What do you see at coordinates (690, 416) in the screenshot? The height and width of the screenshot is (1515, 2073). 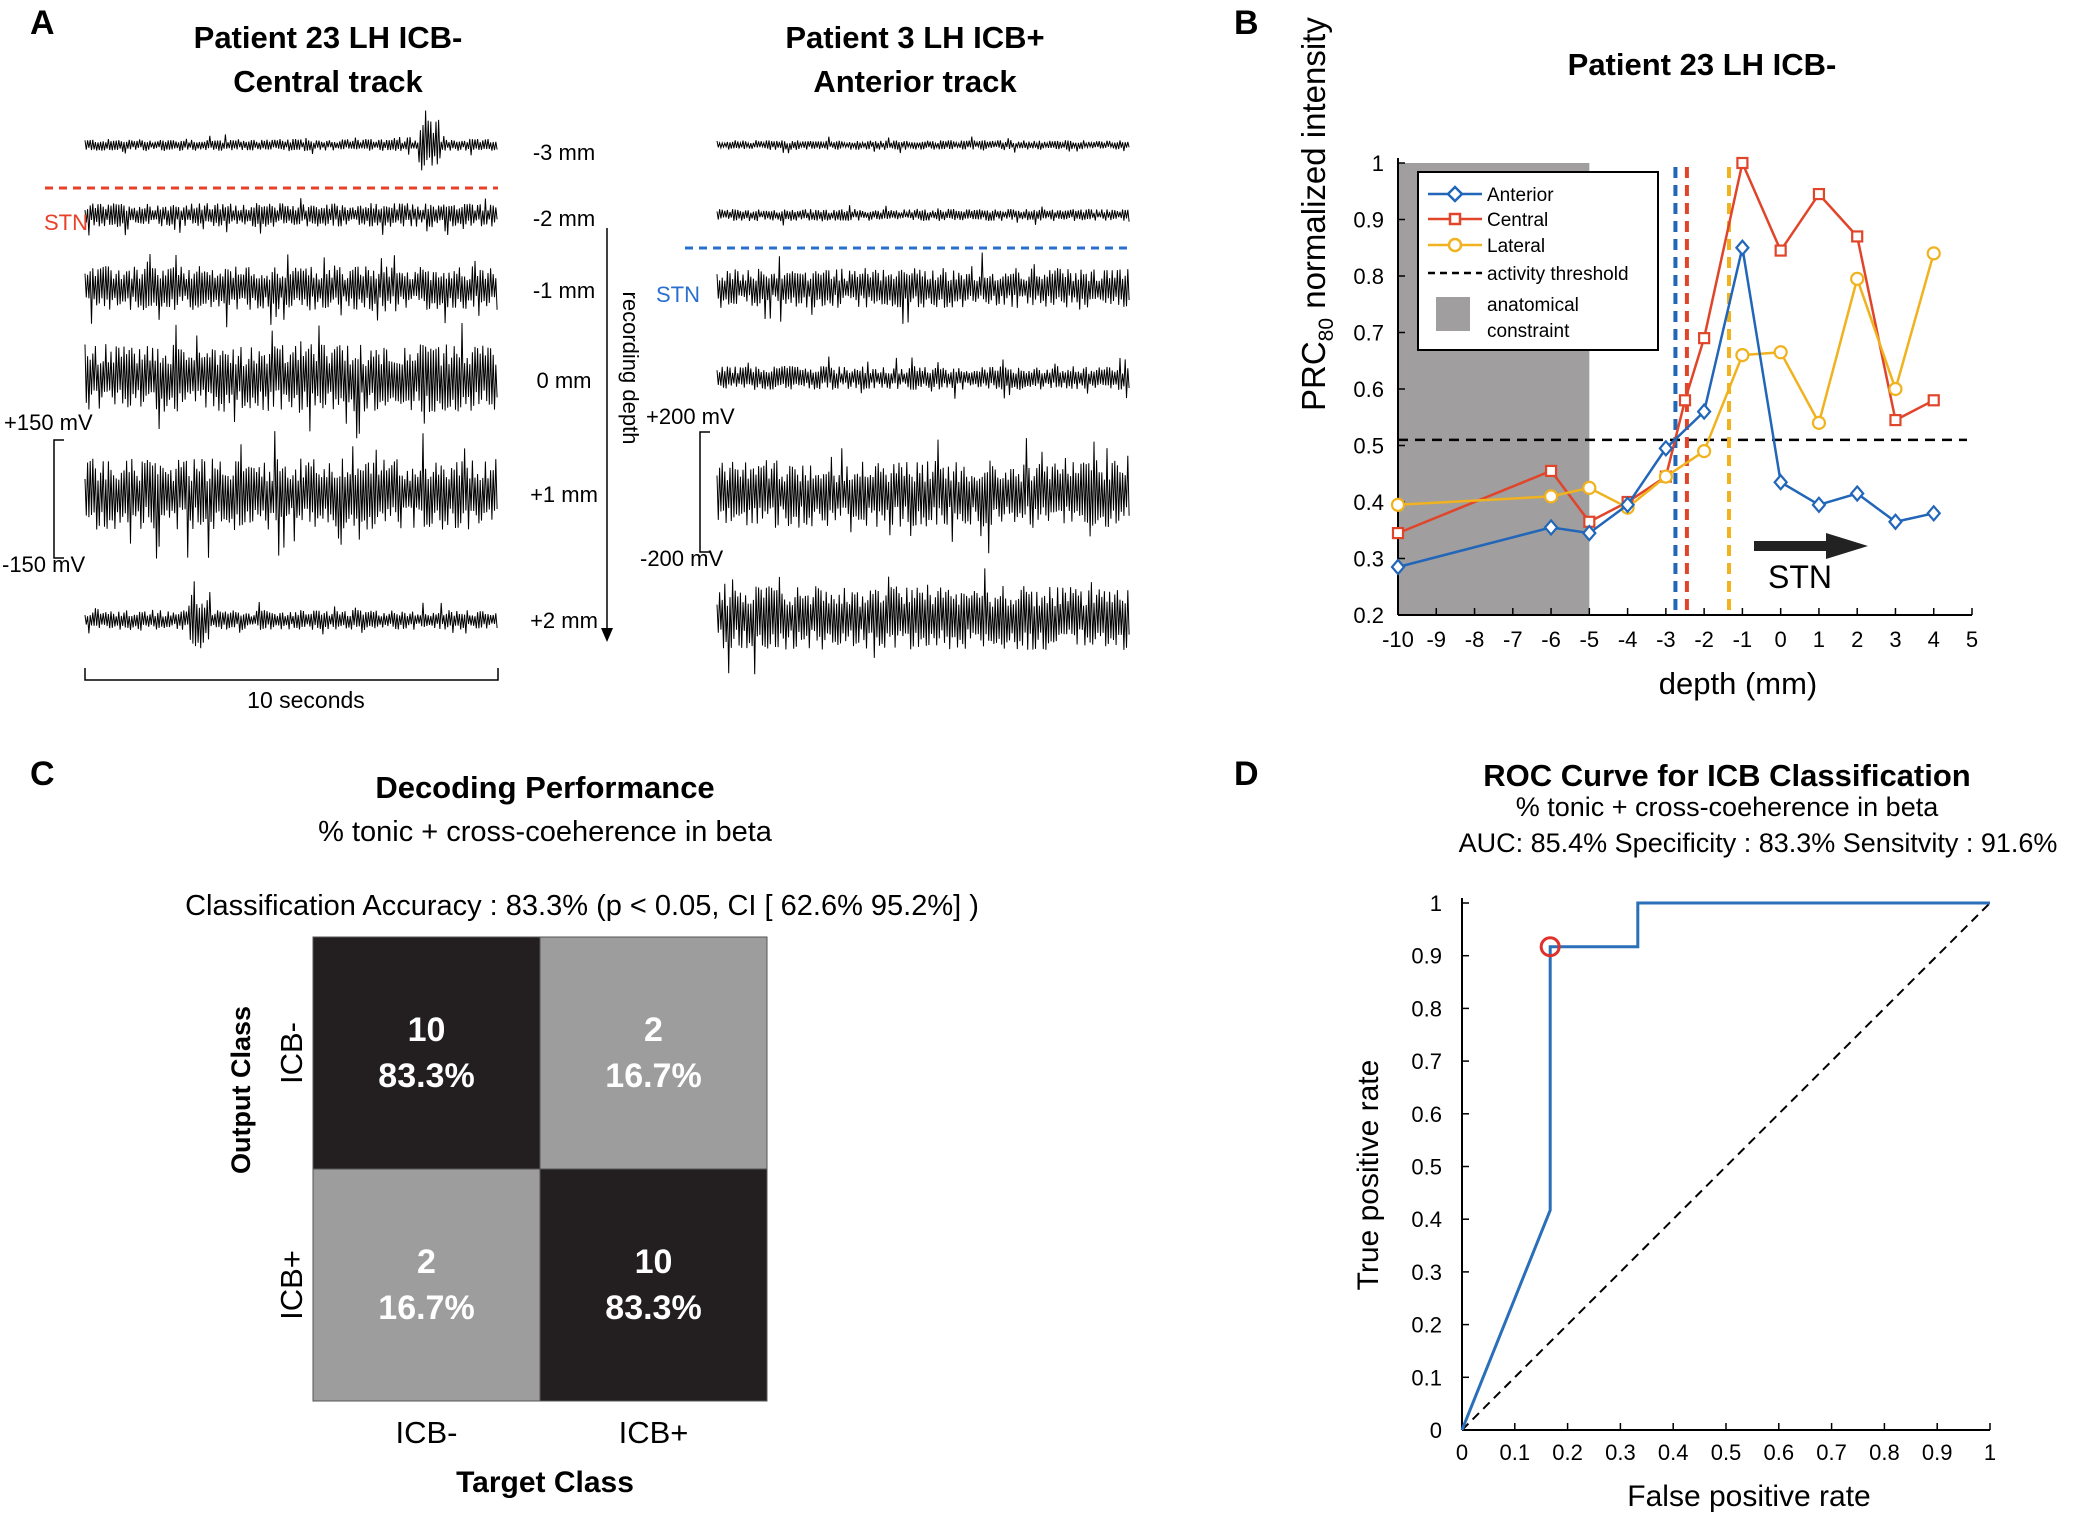 I see `scale-top-right: +200 mV` at bounding box center [690, 416].